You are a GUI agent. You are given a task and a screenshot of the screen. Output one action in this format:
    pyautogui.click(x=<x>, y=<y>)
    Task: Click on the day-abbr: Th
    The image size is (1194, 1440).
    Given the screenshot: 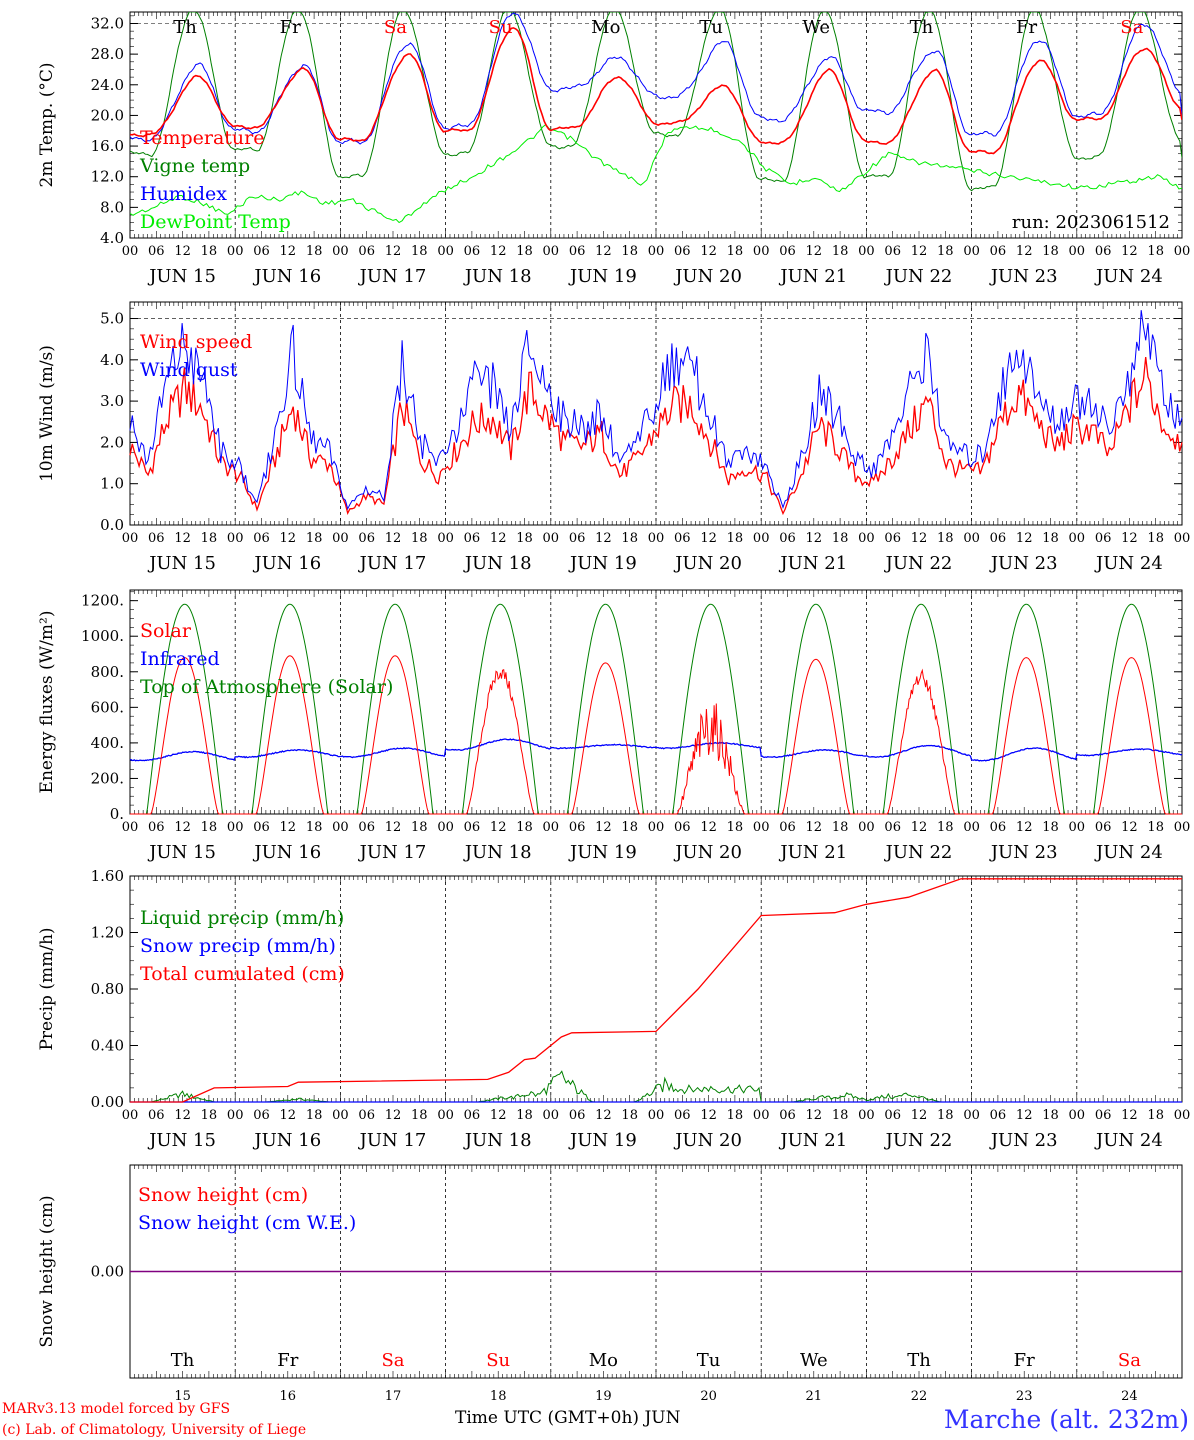 What is the action you would take?
    pyautogui.click(x=922, y=27)
    